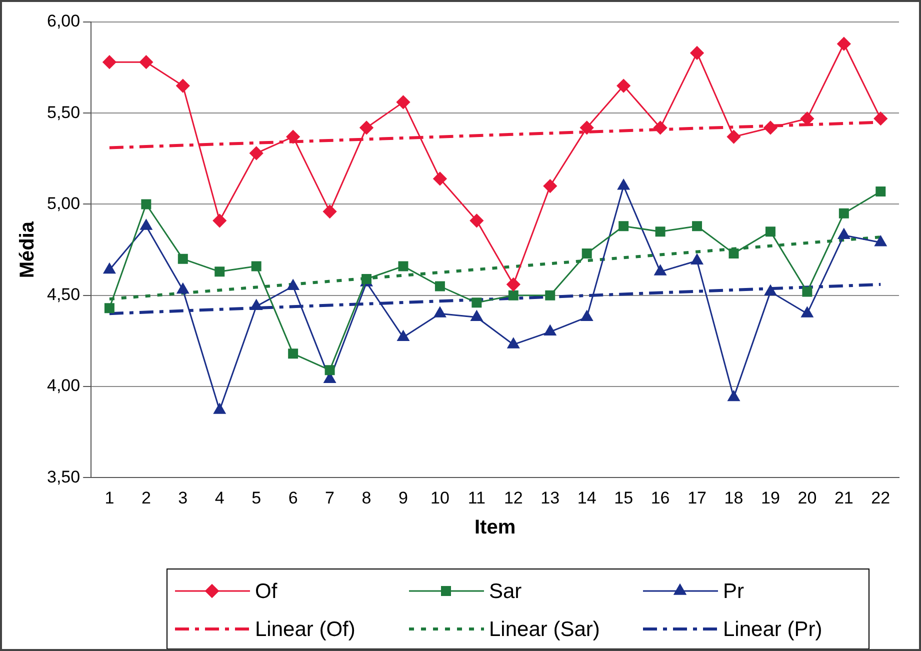 Image resolution: width=921 pixels, height=651 pixels. I want to click on y-tick-label: 5,00, so click(63, 203).